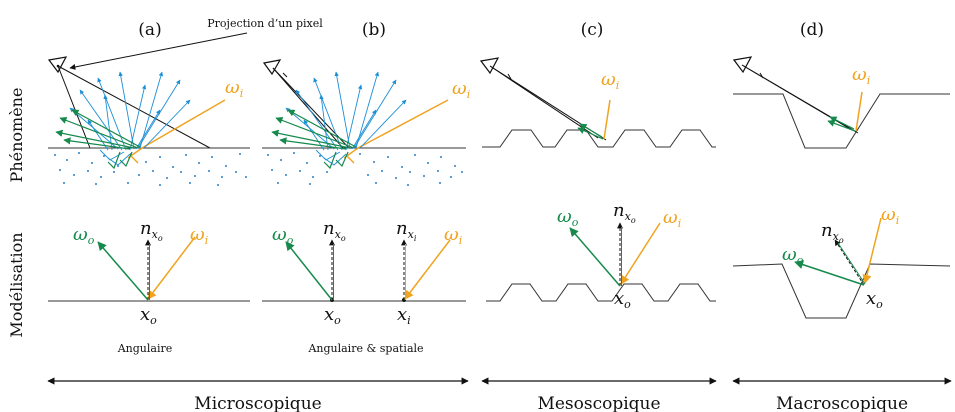 The height and width of the screenshot is (412, 955). I want to click on scattered-rays, so click(346, 118).